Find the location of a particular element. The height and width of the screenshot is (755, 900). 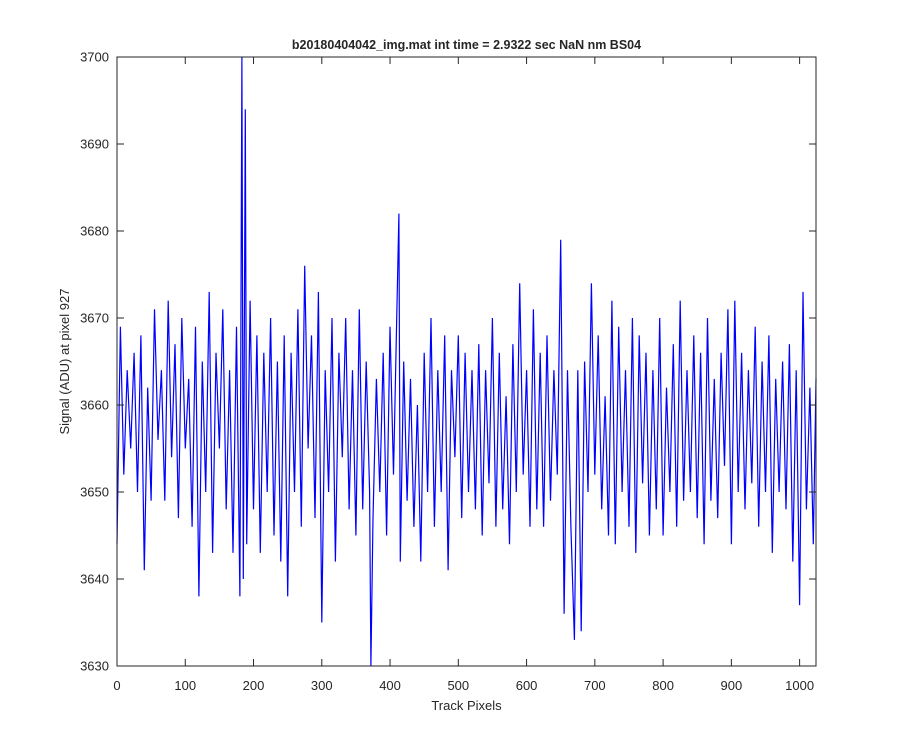

x-tick-label: 700 is located at coordinates (595, 685).